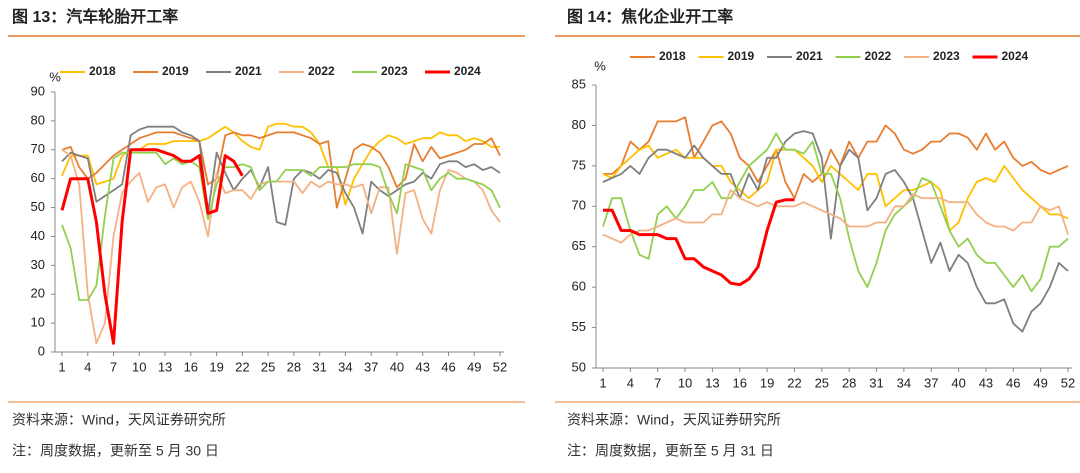 The image size is (1080, 473). Describe the element at coordinates (38, 322) in the screenshot. I see `y-tick-label: 10` at that location.